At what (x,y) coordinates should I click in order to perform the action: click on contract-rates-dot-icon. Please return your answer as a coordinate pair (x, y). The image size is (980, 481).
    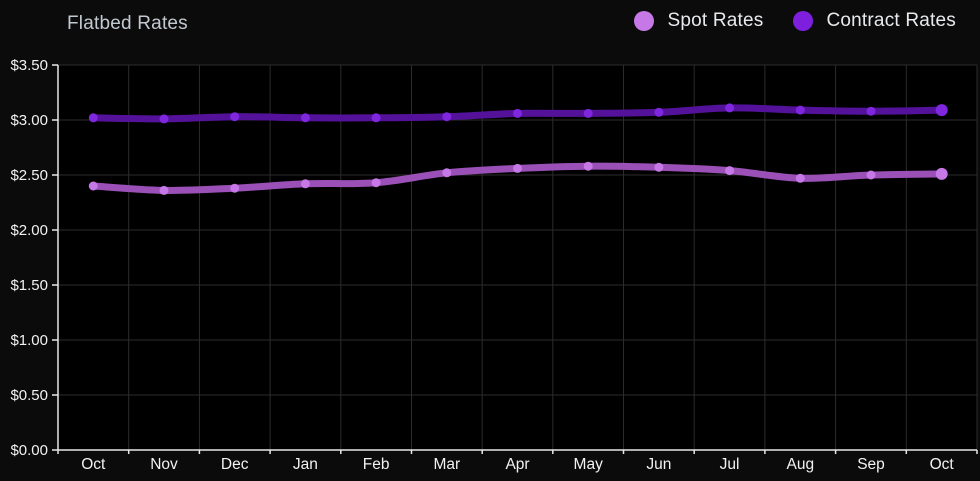
    Looking at the image, I should click on (803, 21).